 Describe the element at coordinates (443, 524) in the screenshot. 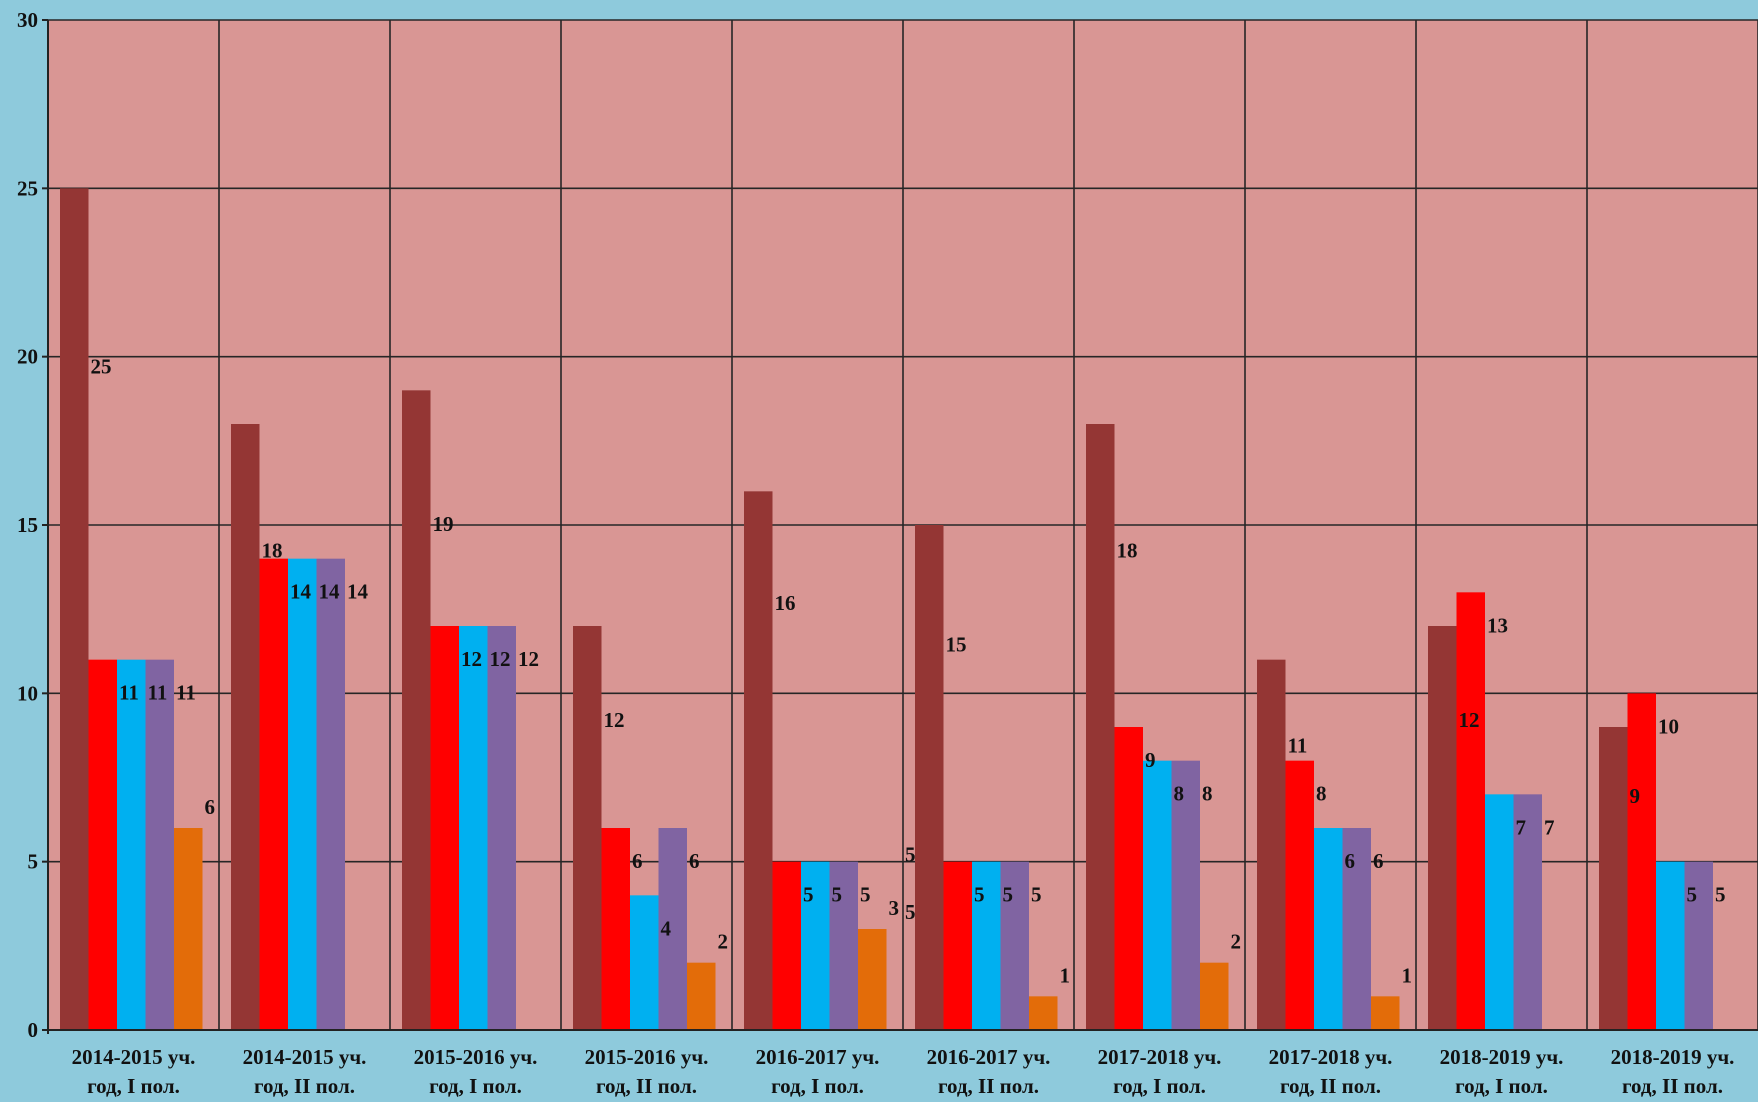

I see `data-label: 19` at that location.